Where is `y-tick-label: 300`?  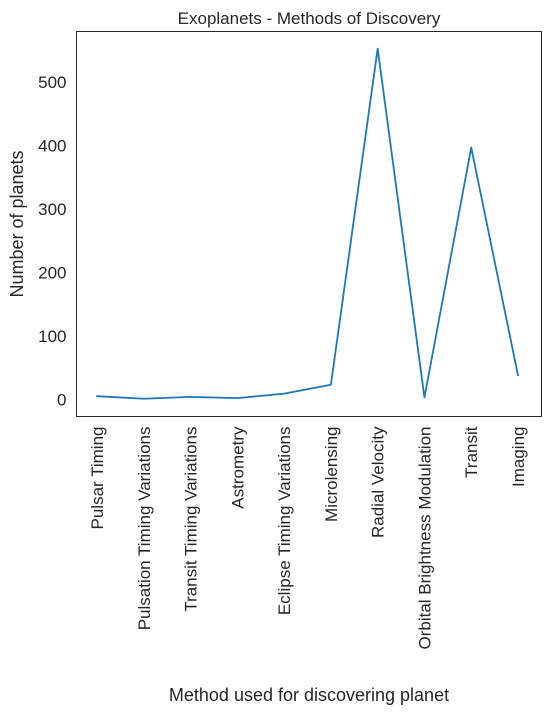
y-tick-label: 300 is located at coordinates (52, 209).